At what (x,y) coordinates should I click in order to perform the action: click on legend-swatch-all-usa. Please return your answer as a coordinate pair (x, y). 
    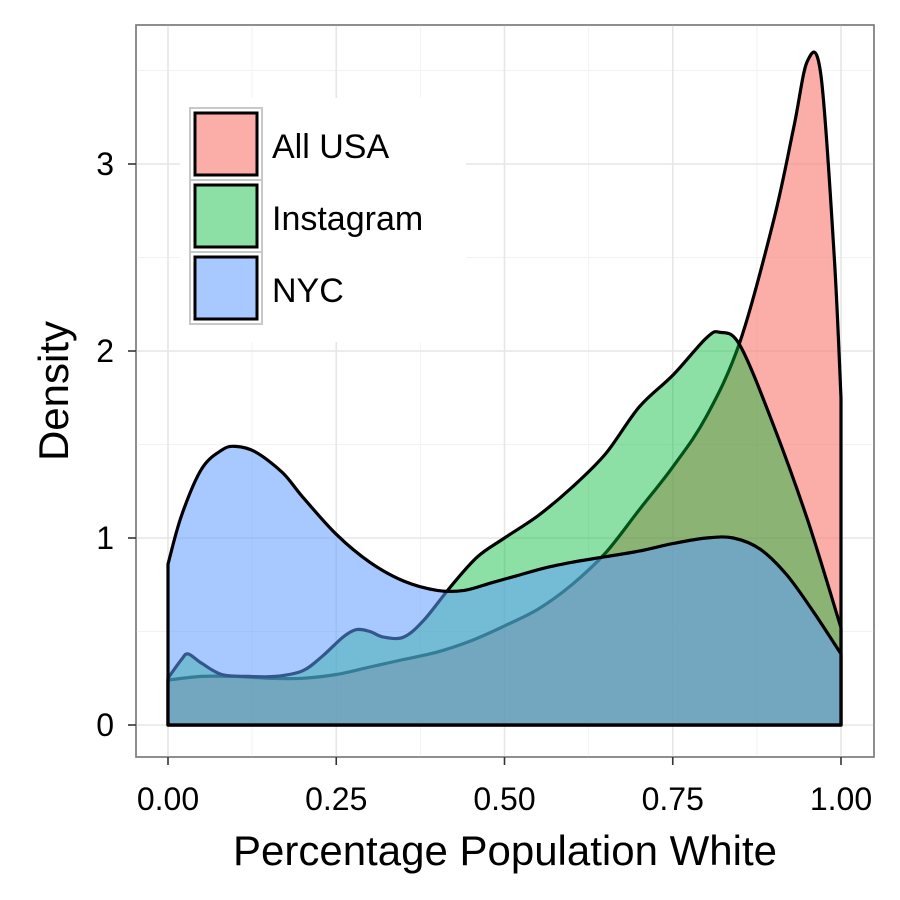
    Looking at the image, I should click on (226, 144).